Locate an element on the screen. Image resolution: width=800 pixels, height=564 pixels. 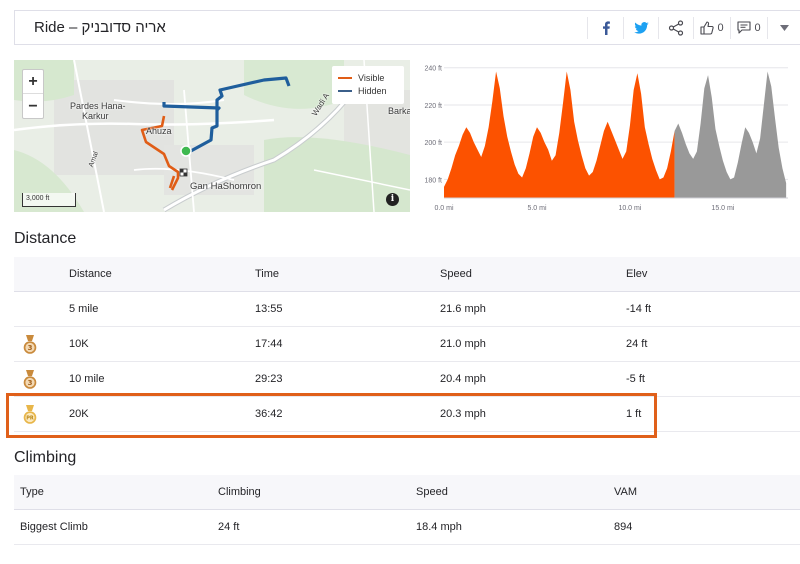
table-row: 3 10K 17:44 21.0 mph 24 ft is located at coordinates (407, 344).